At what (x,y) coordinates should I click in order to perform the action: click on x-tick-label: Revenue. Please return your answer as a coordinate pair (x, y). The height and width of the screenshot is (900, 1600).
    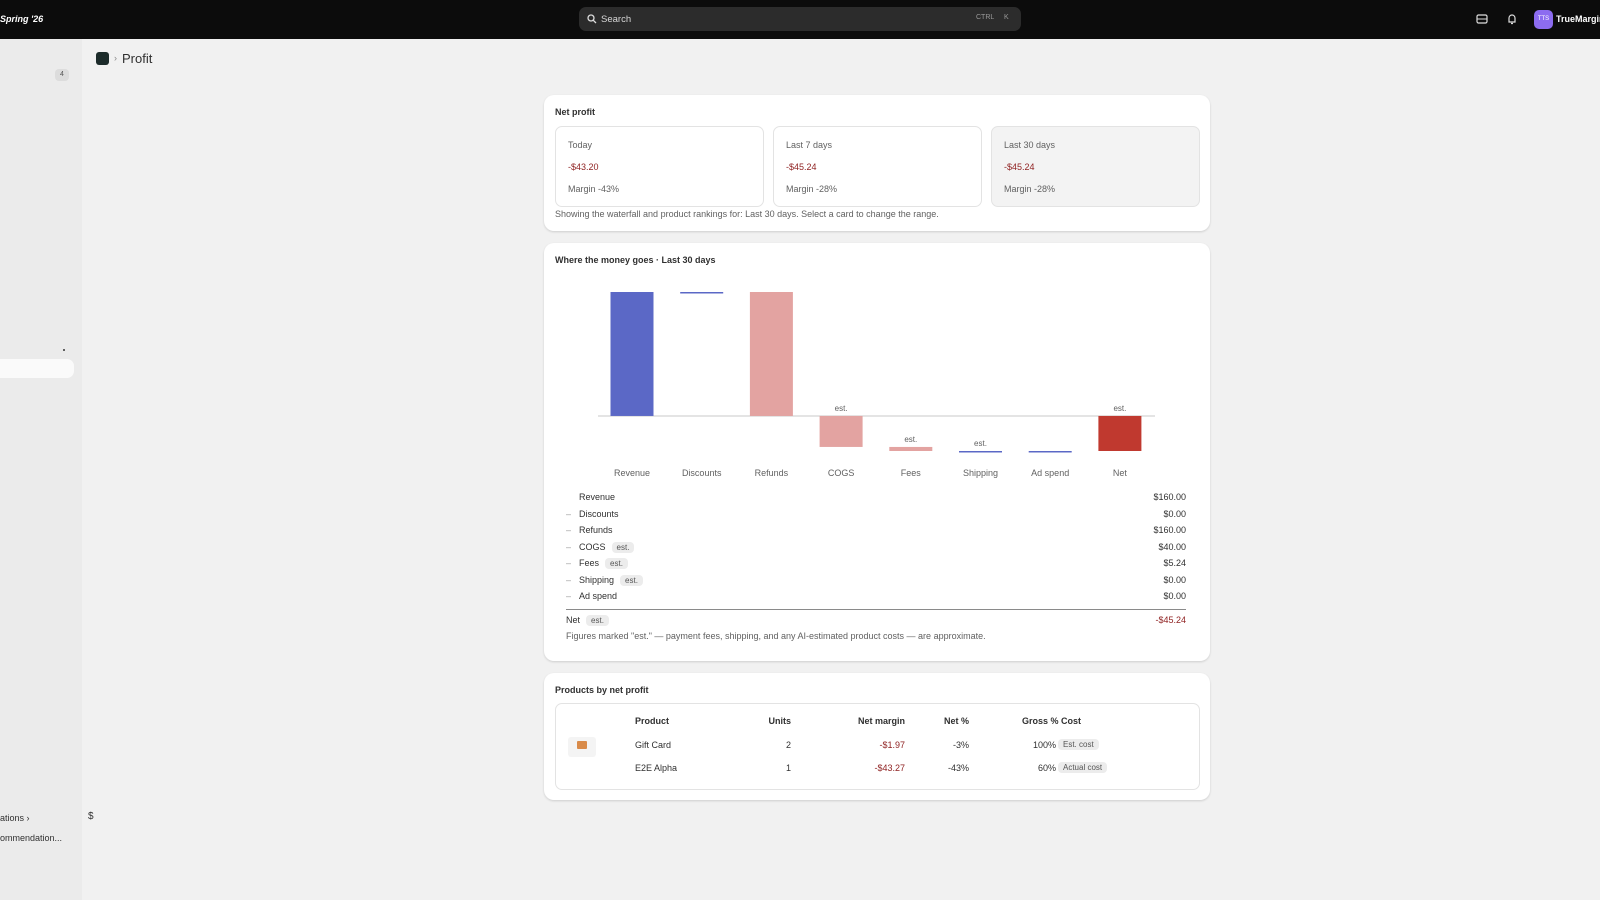
    Looking at the image, I should click on (632, 473).